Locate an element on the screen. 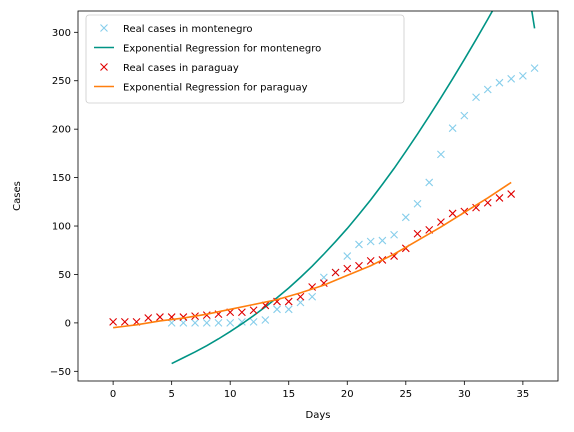  y-tick-label: 200 is located at coordinates (61, 130).